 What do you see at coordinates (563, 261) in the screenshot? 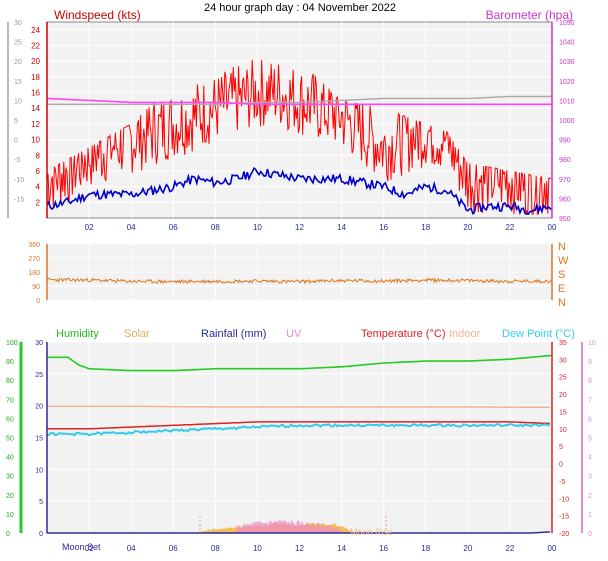
I see `compass-label: W` at bounding box center [563, 261].